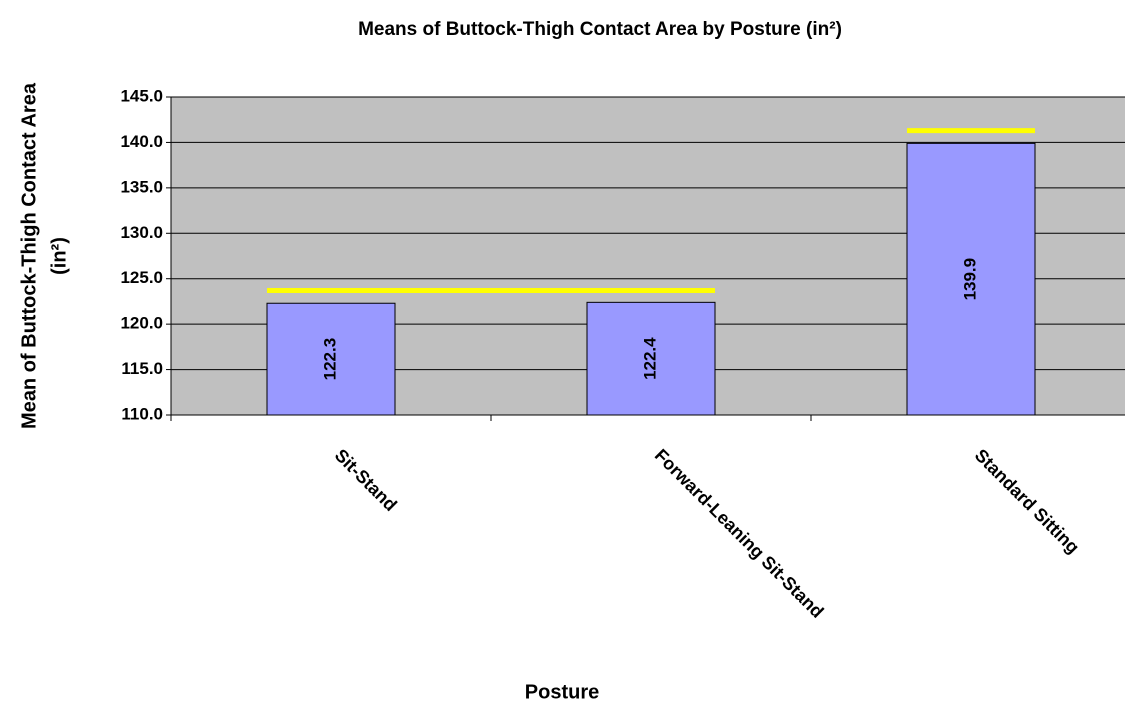  I want to click on data-label: 122.4, so click(649, 358).